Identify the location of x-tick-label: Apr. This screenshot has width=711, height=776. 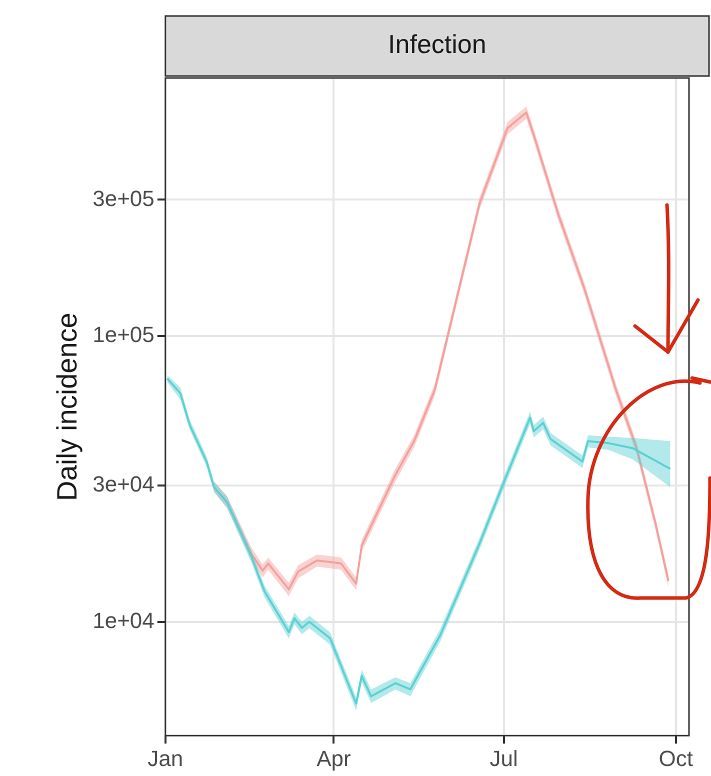
(333, 758).